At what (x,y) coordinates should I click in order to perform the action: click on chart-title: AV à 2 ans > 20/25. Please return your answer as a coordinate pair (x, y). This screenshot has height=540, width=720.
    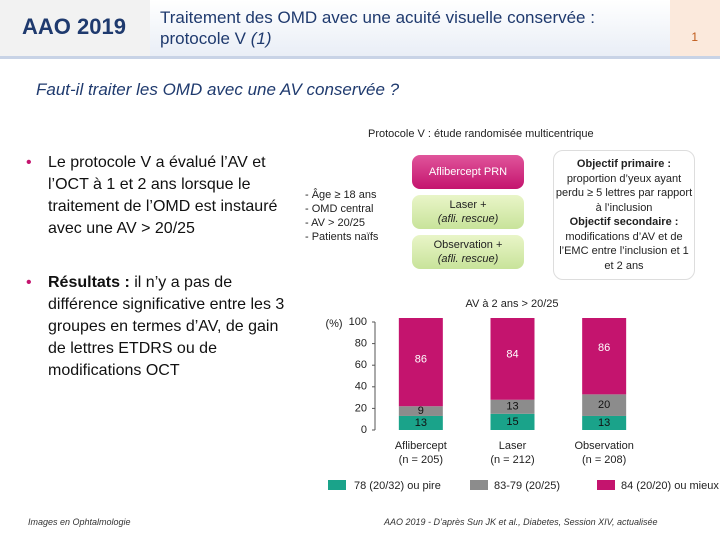
    Looking at the image, I should click on (511, 304).